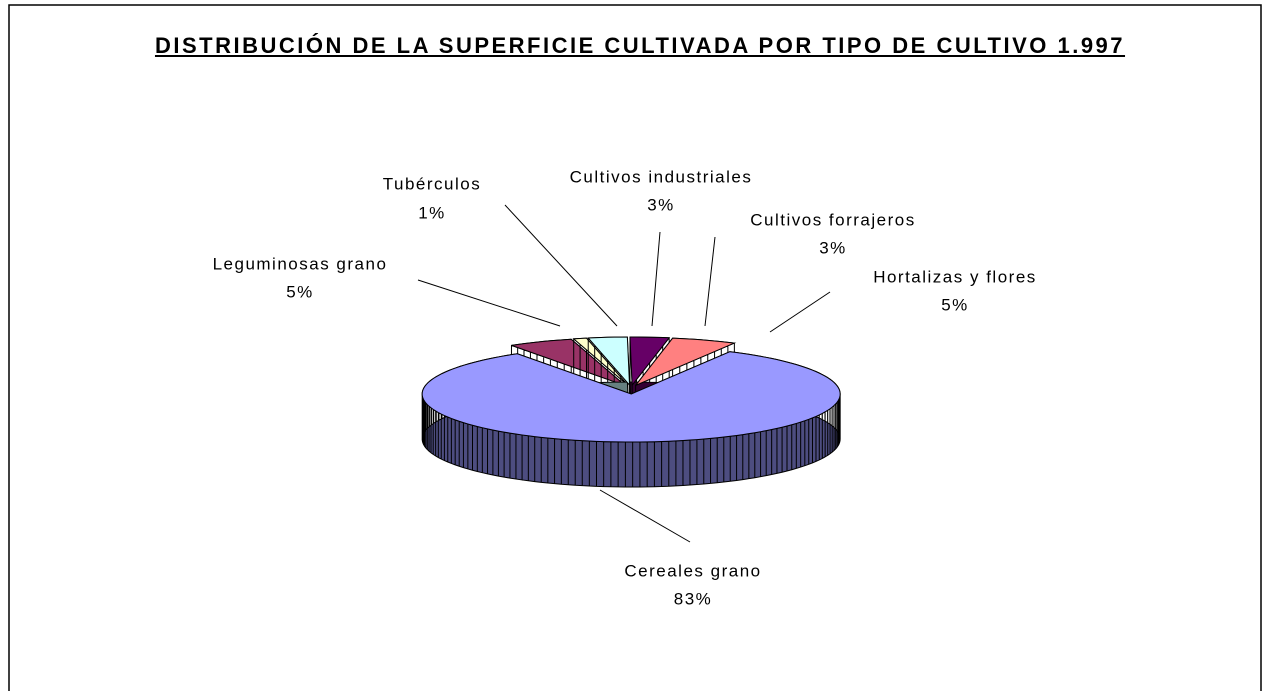 The image size is (1271, 691). What do you see at coordinates (661, 176) in the screenshot?
I see `category-label: Cultivos industriales` at bounding box center [661, 176].